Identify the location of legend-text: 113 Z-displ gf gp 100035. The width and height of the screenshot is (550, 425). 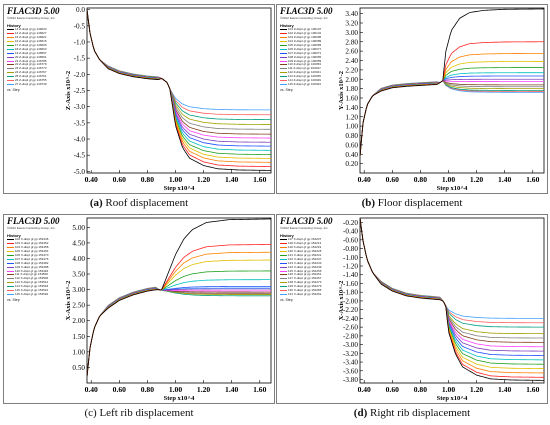
(304, 76).